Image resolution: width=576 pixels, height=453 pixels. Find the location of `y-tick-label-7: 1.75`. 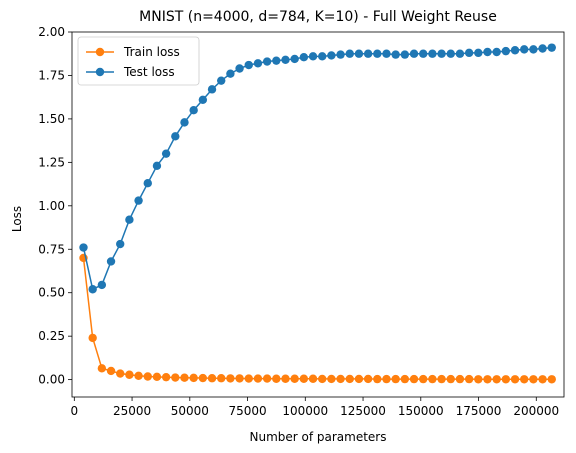

y-tick-label-7: 1.75 is located at coordinates (51, 75).